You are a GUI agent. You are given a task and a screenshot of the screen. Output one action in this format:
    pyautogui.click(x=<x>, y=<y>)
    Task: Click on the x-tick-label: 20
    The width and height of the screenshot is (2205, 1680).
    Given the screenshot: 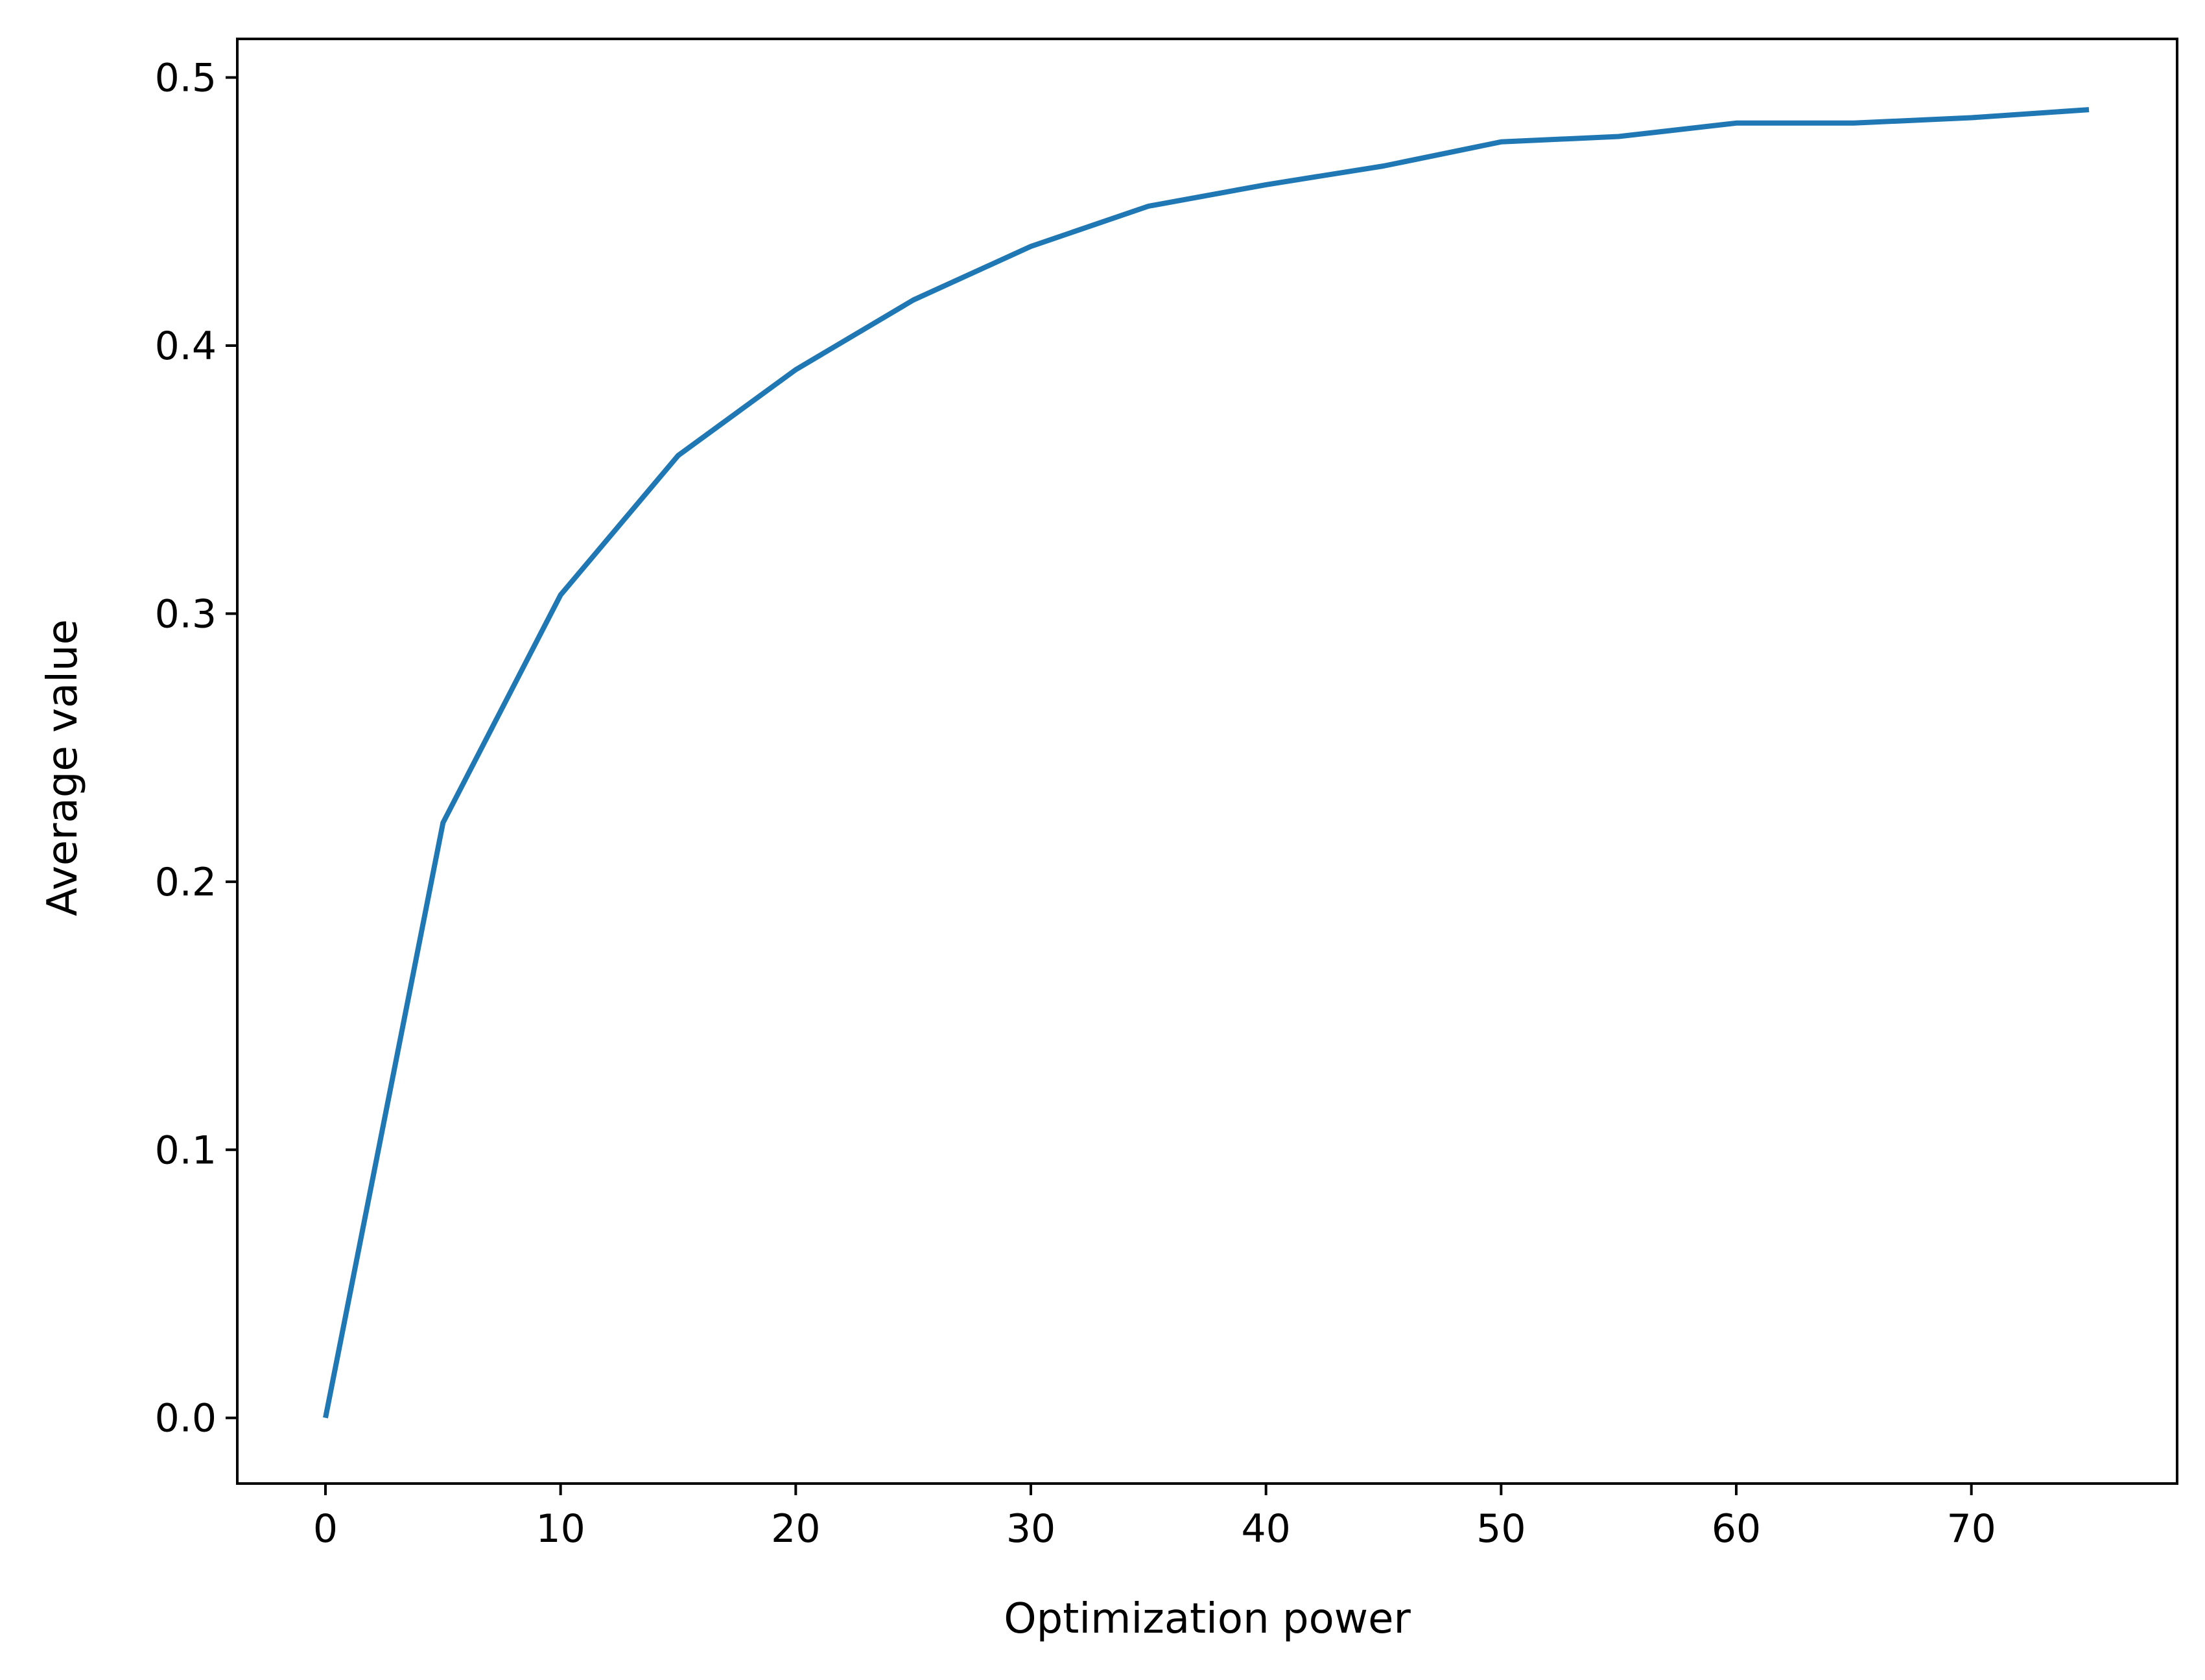 What is the action you would take?
    pyautogui.click(x=795, y=1529)
    